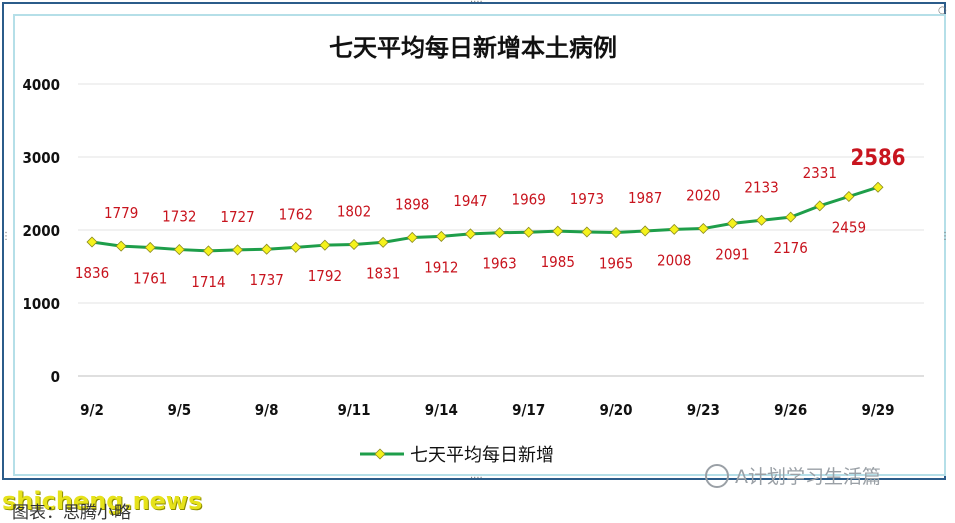 This screenshot has height=523, width=955. I want to click on wechat-watermark-text: A计划学习生活篇, so click(808, 477).